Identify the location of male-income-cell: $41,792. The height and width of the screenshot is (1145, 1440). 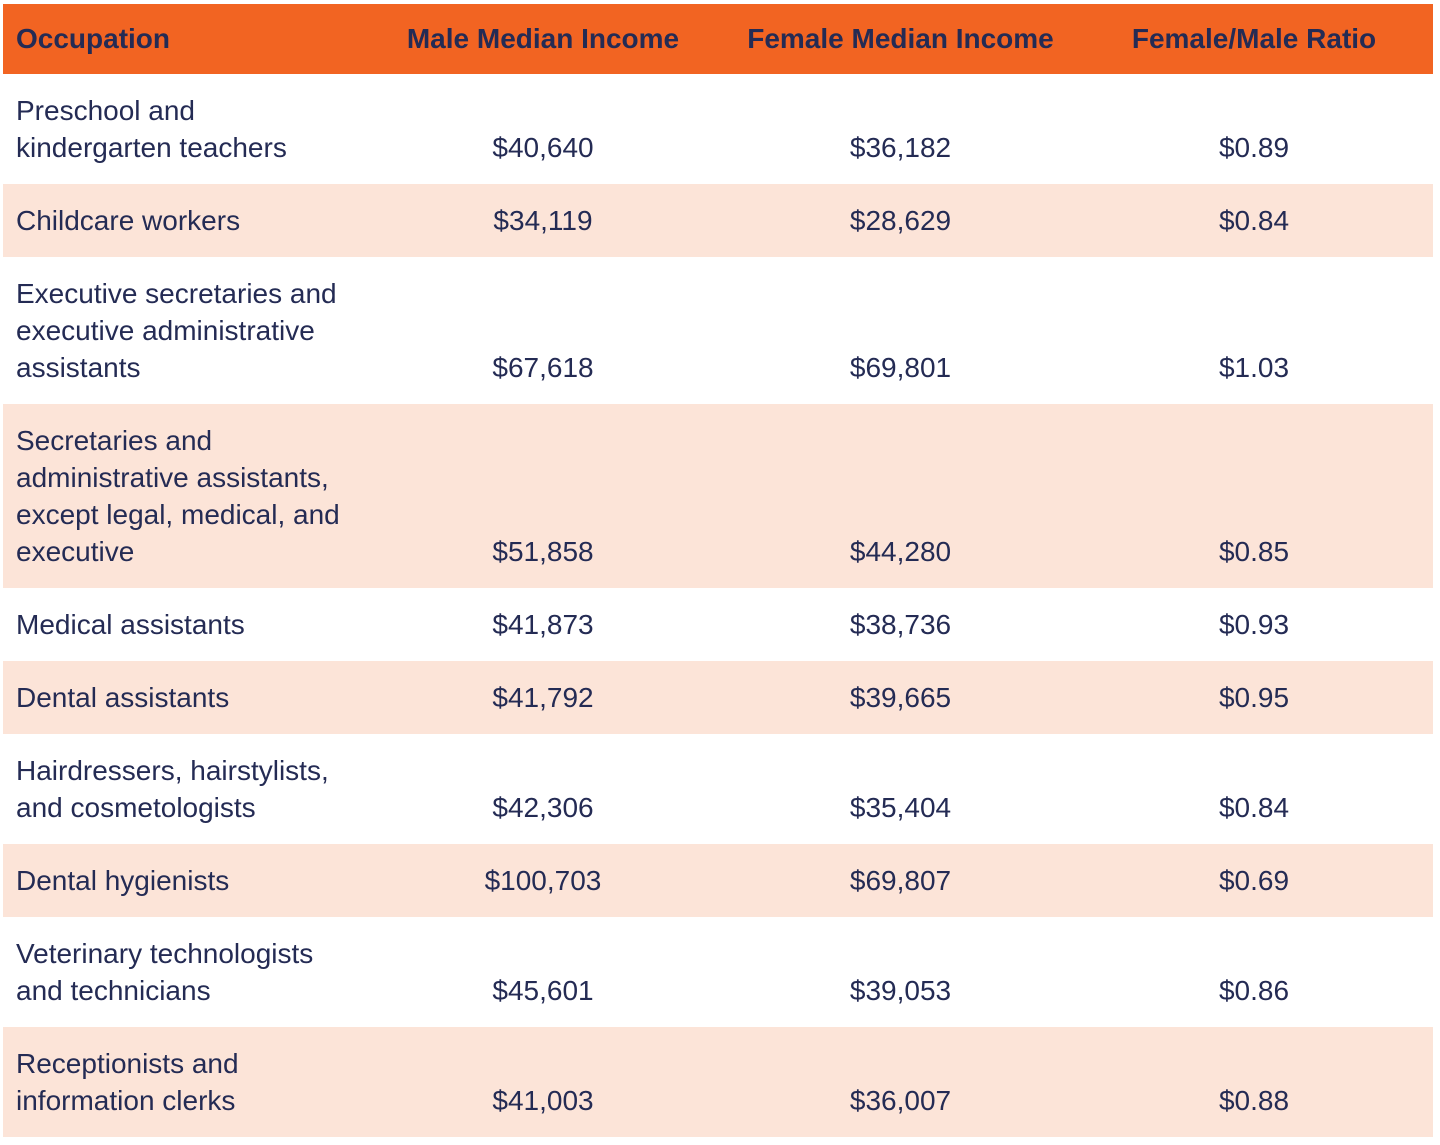
(543, 697).